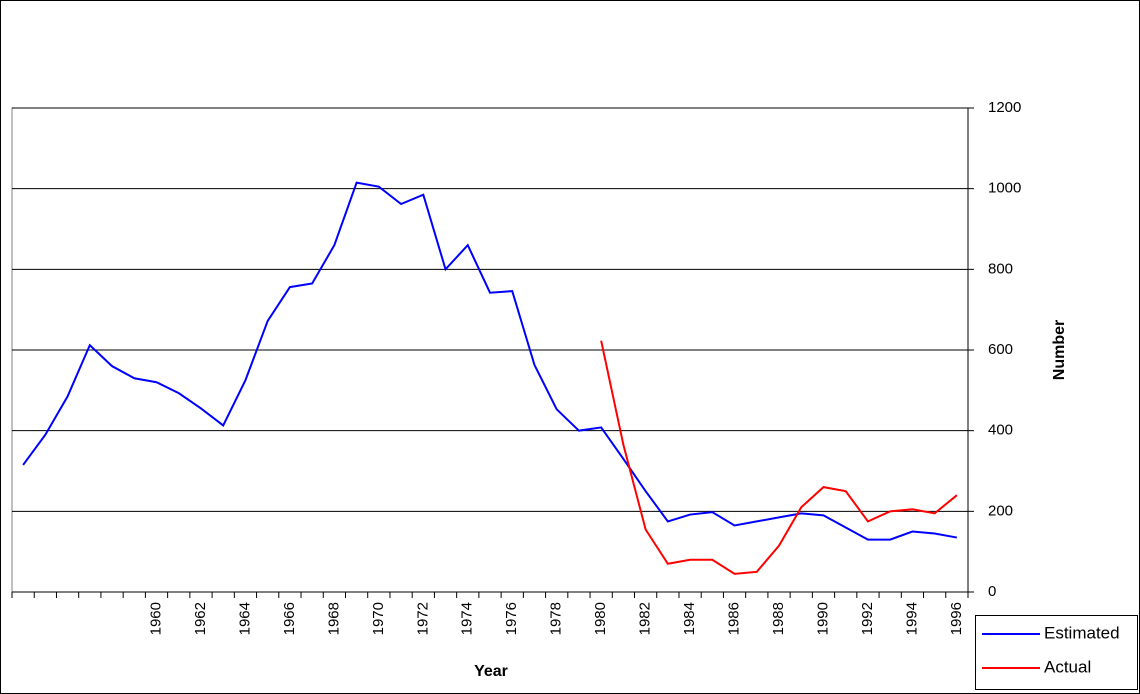 The width and height of the screenshot is (1140, 694). Describe the element at coordinates (992, 591) in the screenshot. I see `y-tick-label: 0` at that location.